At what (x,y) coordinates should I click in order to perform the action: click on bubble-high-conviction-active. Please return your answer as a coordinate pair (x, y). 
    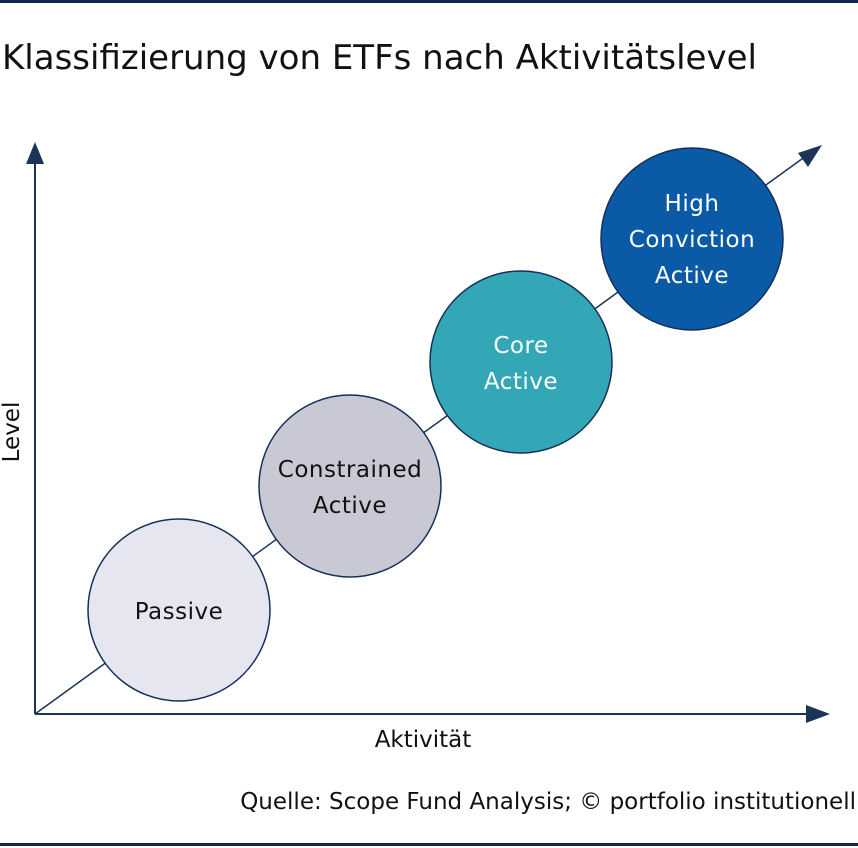
    Looking at the image, I should click on (692, 239).